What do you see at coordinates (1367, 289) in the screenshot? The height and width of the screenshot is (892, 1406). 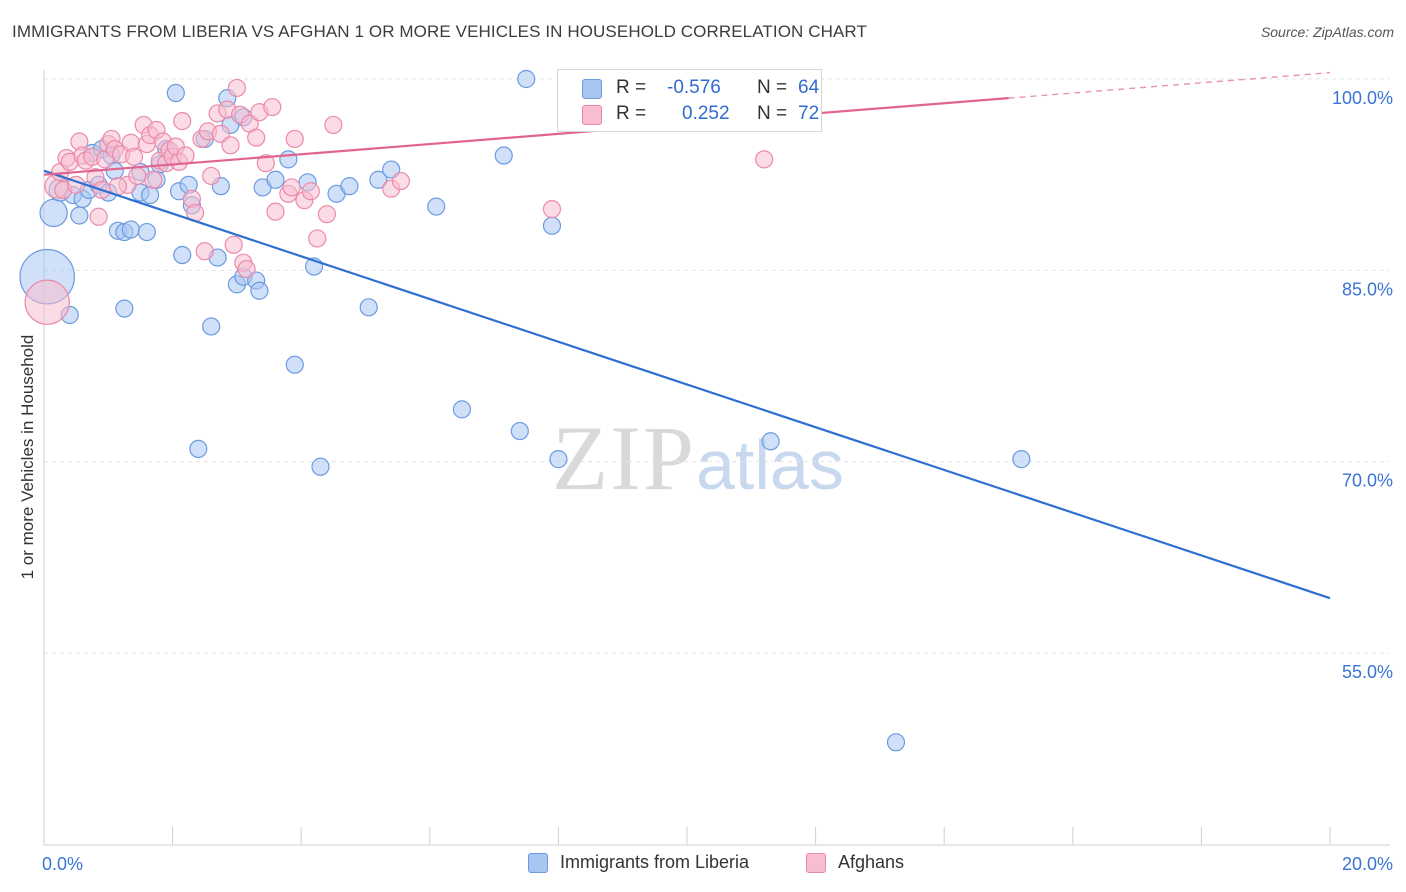 I see `y-tick-label: 85.0%` at bounding box center [1367, 289].